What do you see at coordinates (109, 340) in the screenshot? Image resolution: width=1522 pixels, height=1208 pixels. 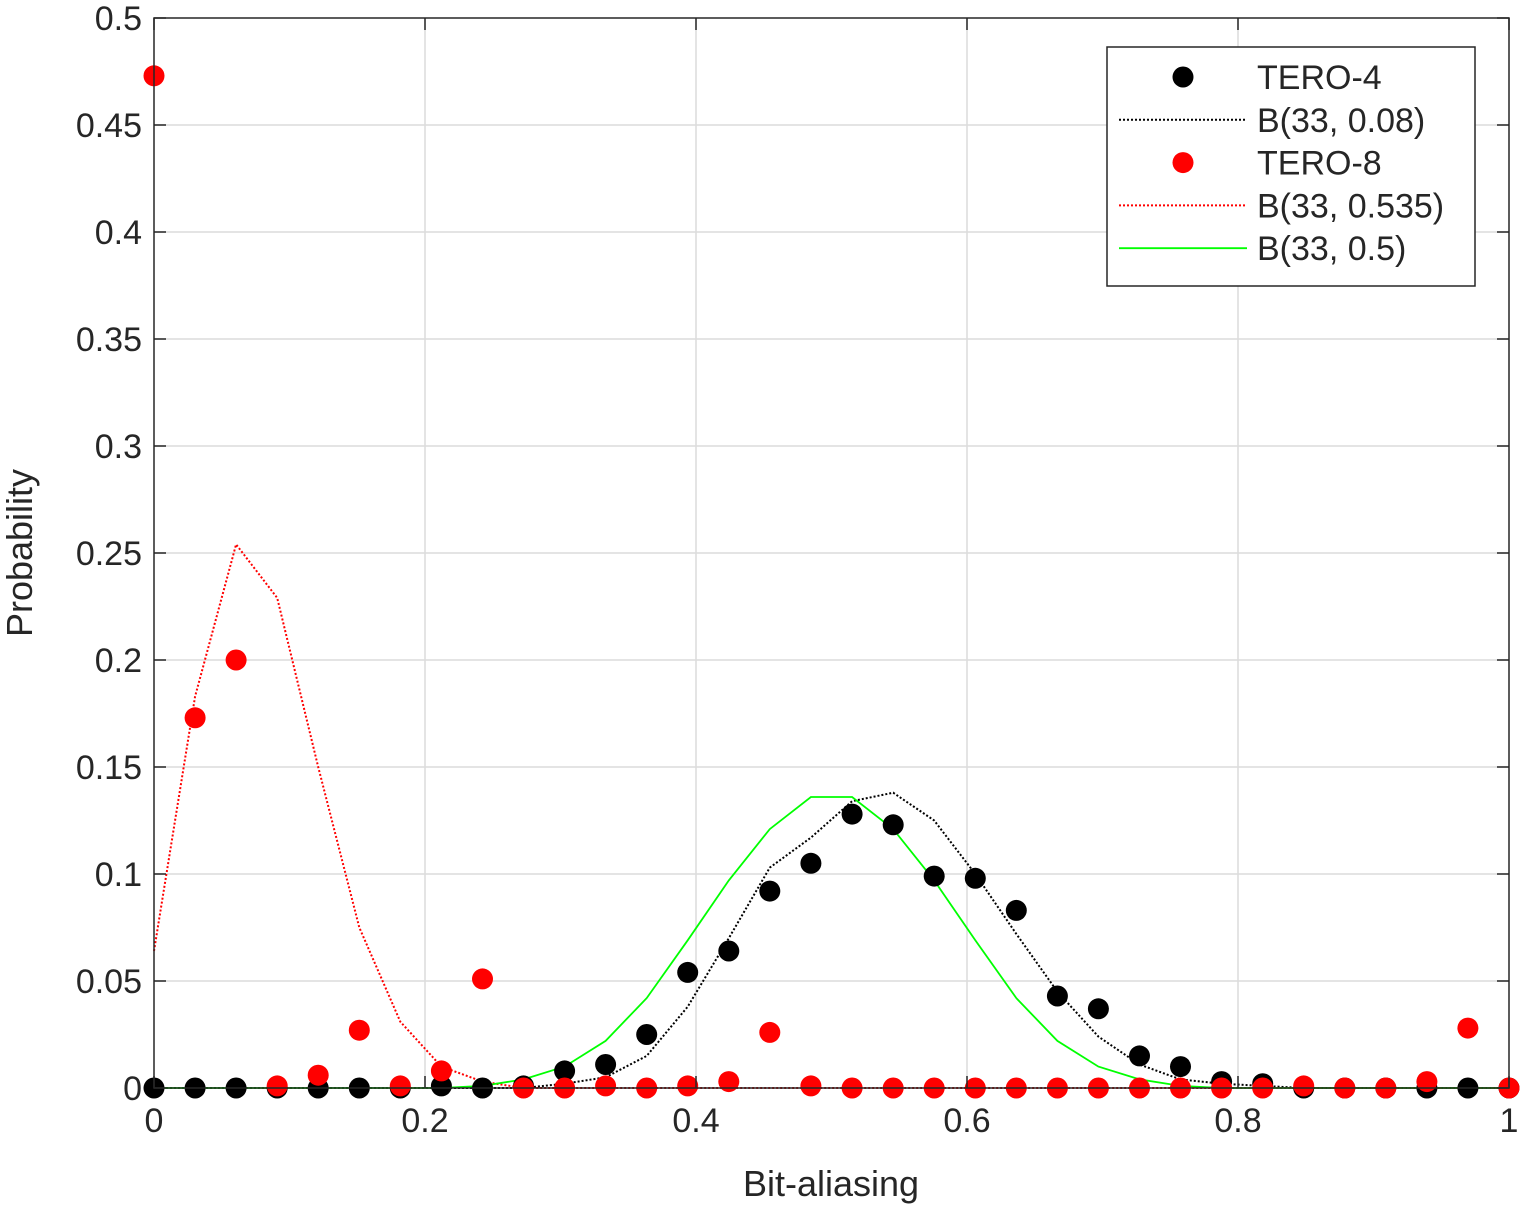 I see `y-tick-label: 0.35` at bounding box center [109, 340].